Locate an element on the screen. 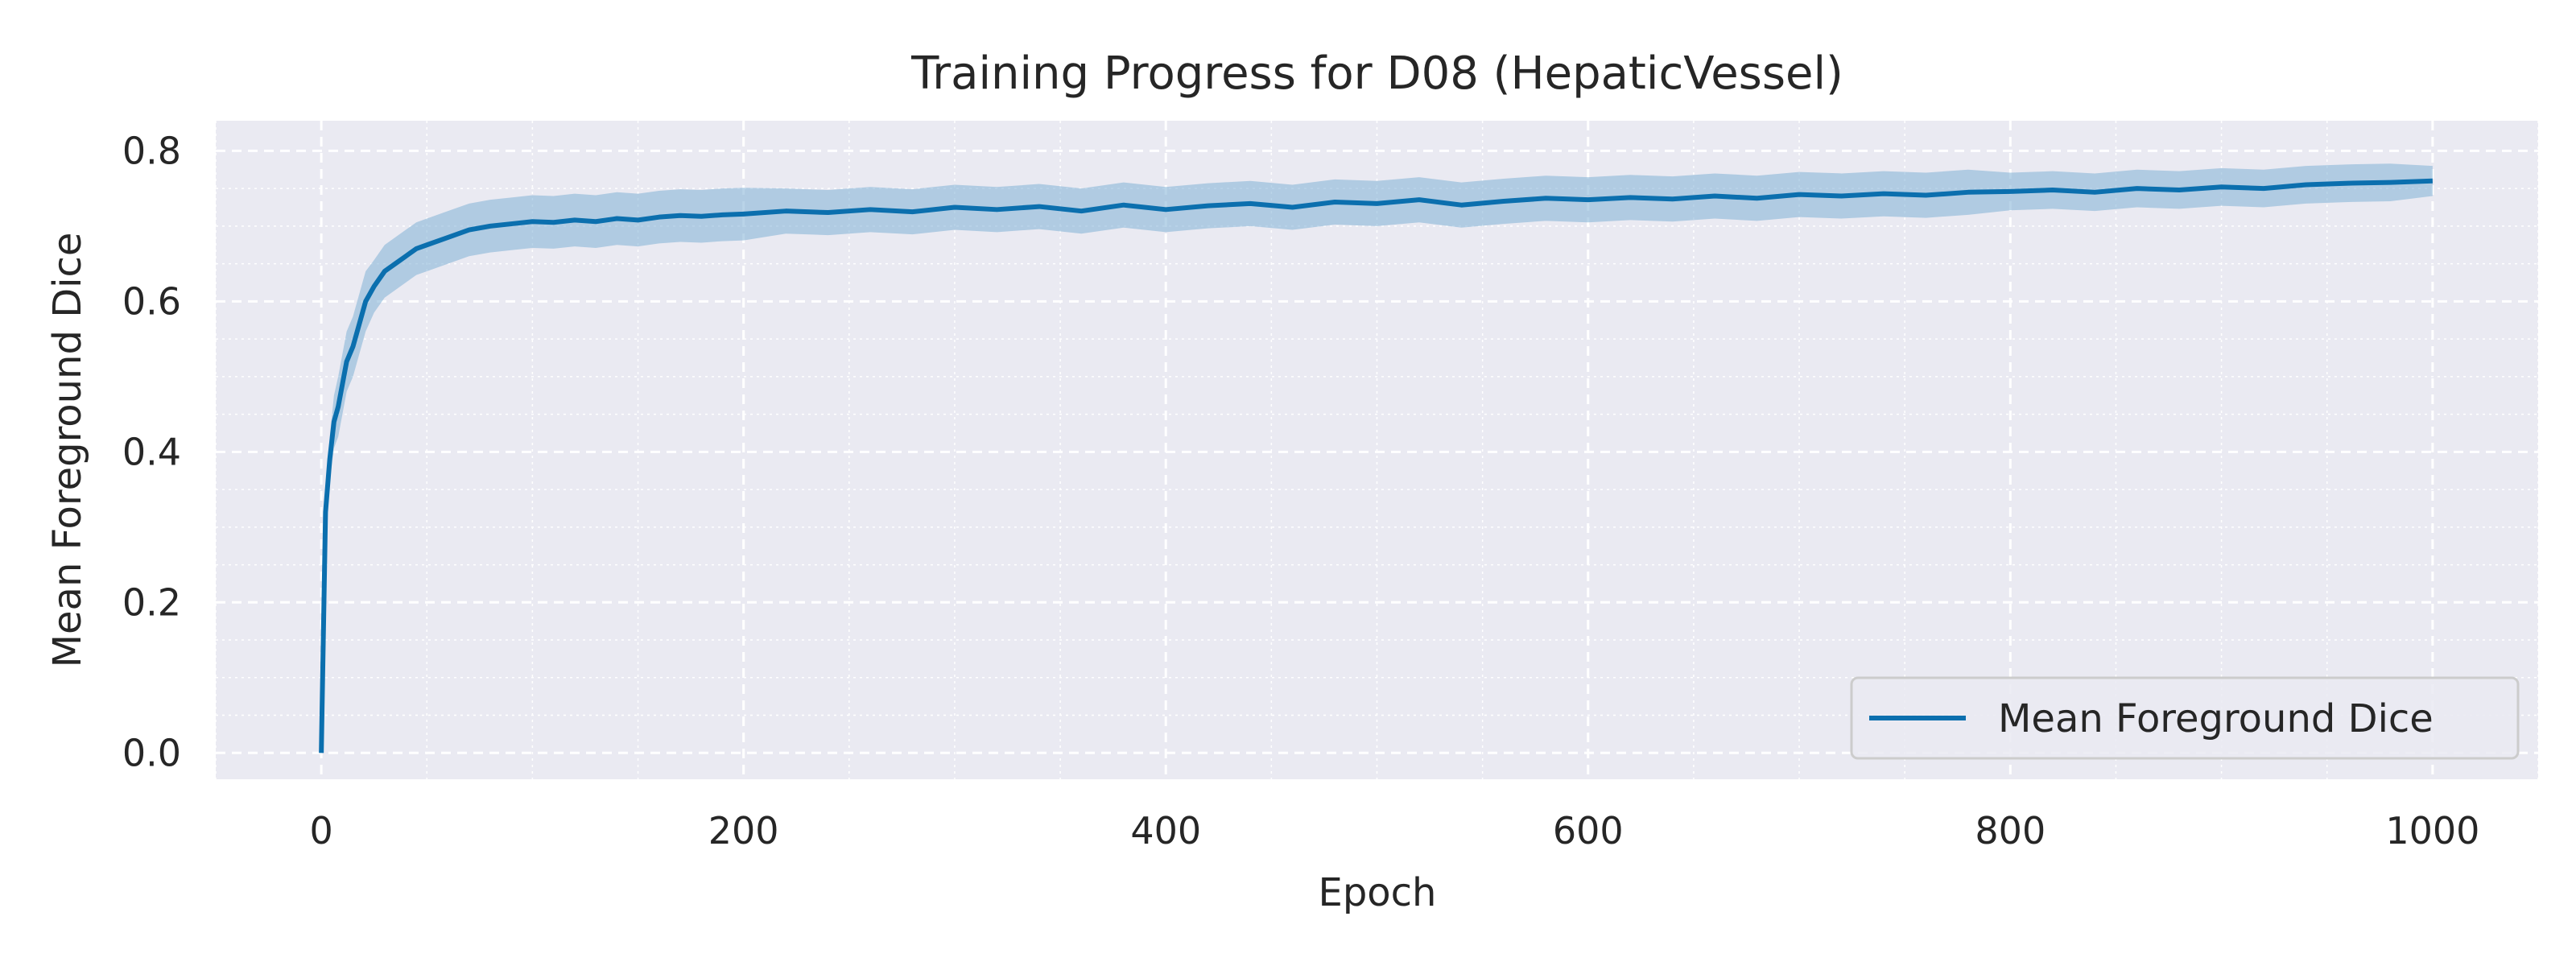 The height and width of the screenshot is (966, 2576). x-tick-label: 400 is located at coordinates (1165, 830).